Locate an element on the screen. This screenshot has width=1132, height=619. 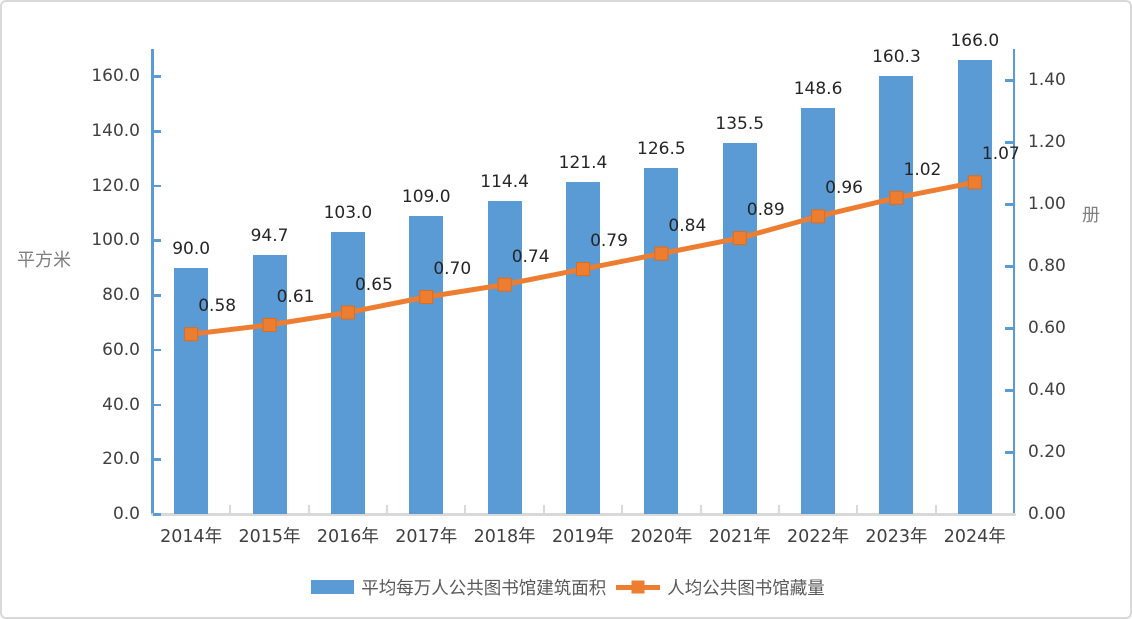
bar-value-label: 135.5 is located at coordinates (740, 124).